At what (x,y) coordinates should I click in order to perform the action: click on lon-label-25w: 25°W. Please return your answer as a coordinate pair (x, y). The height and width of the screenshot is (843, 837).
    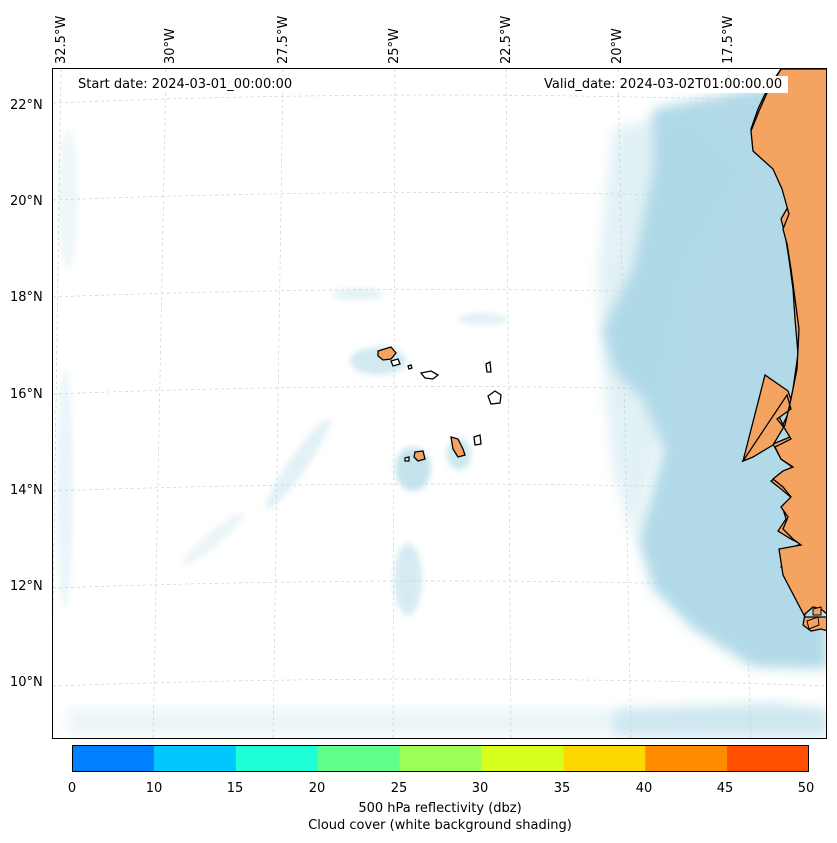
    Looking at the image, I should click on (394, 46).